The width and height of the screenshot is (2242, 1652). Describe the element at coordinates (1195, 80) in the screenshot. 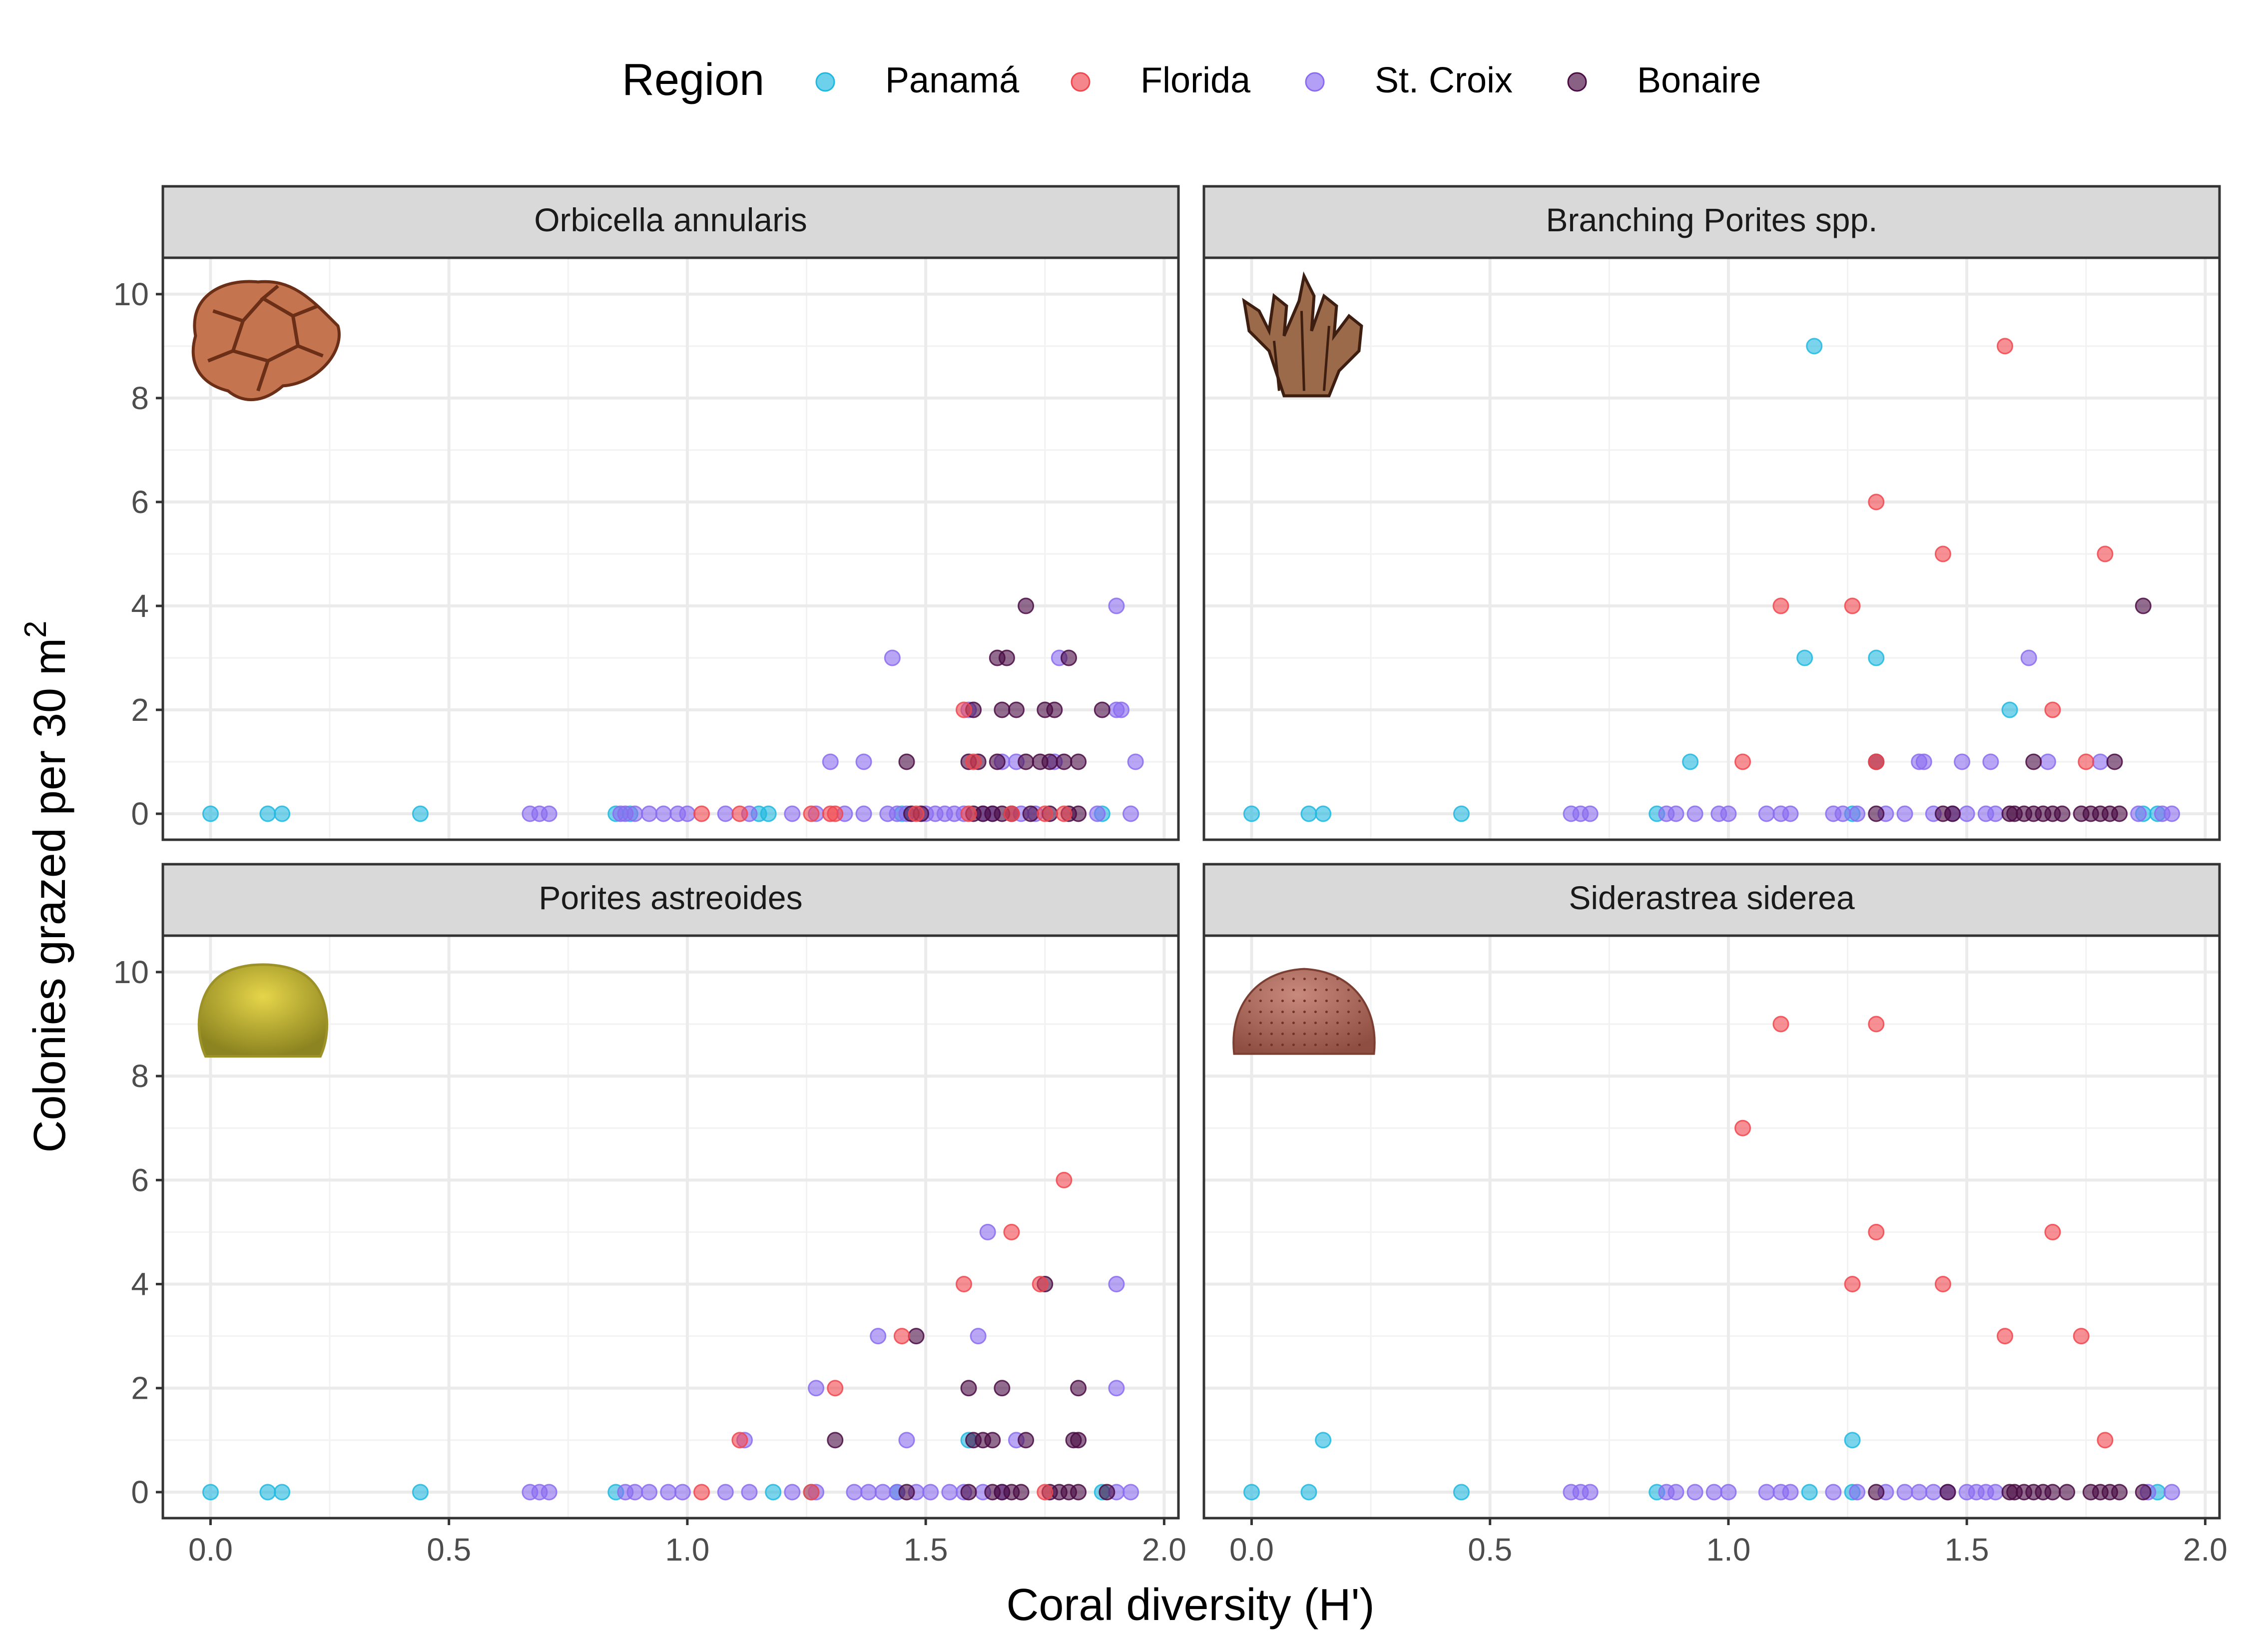

I see `legend-label-florida: Florida` at that location.